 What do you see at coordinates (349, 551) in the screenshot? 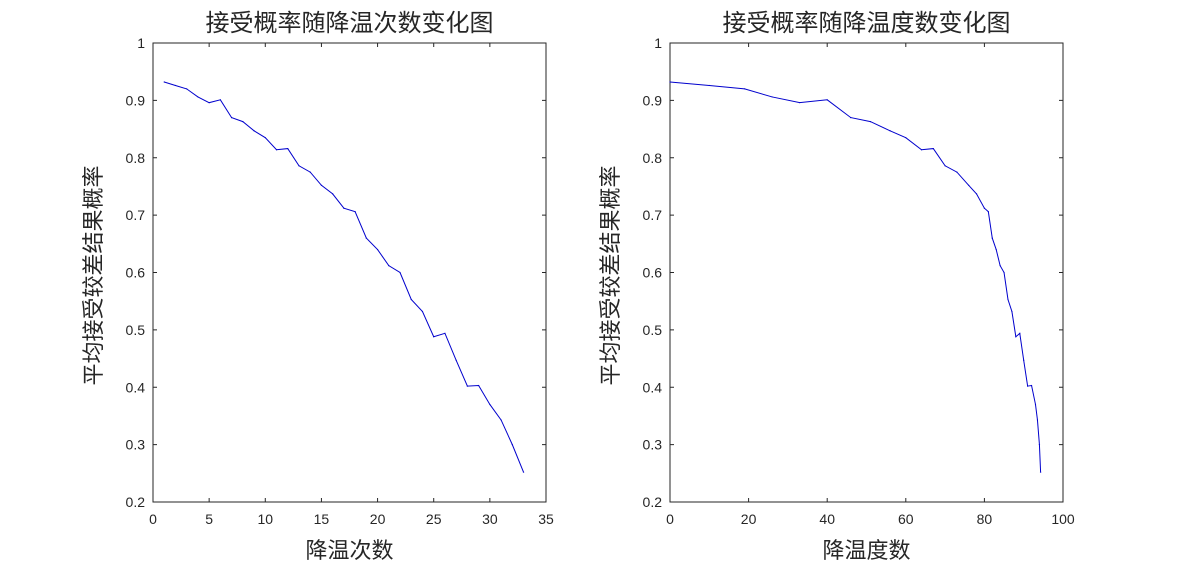
I see `x-axis-label: 降温次数` at bounding box center [349, 551].